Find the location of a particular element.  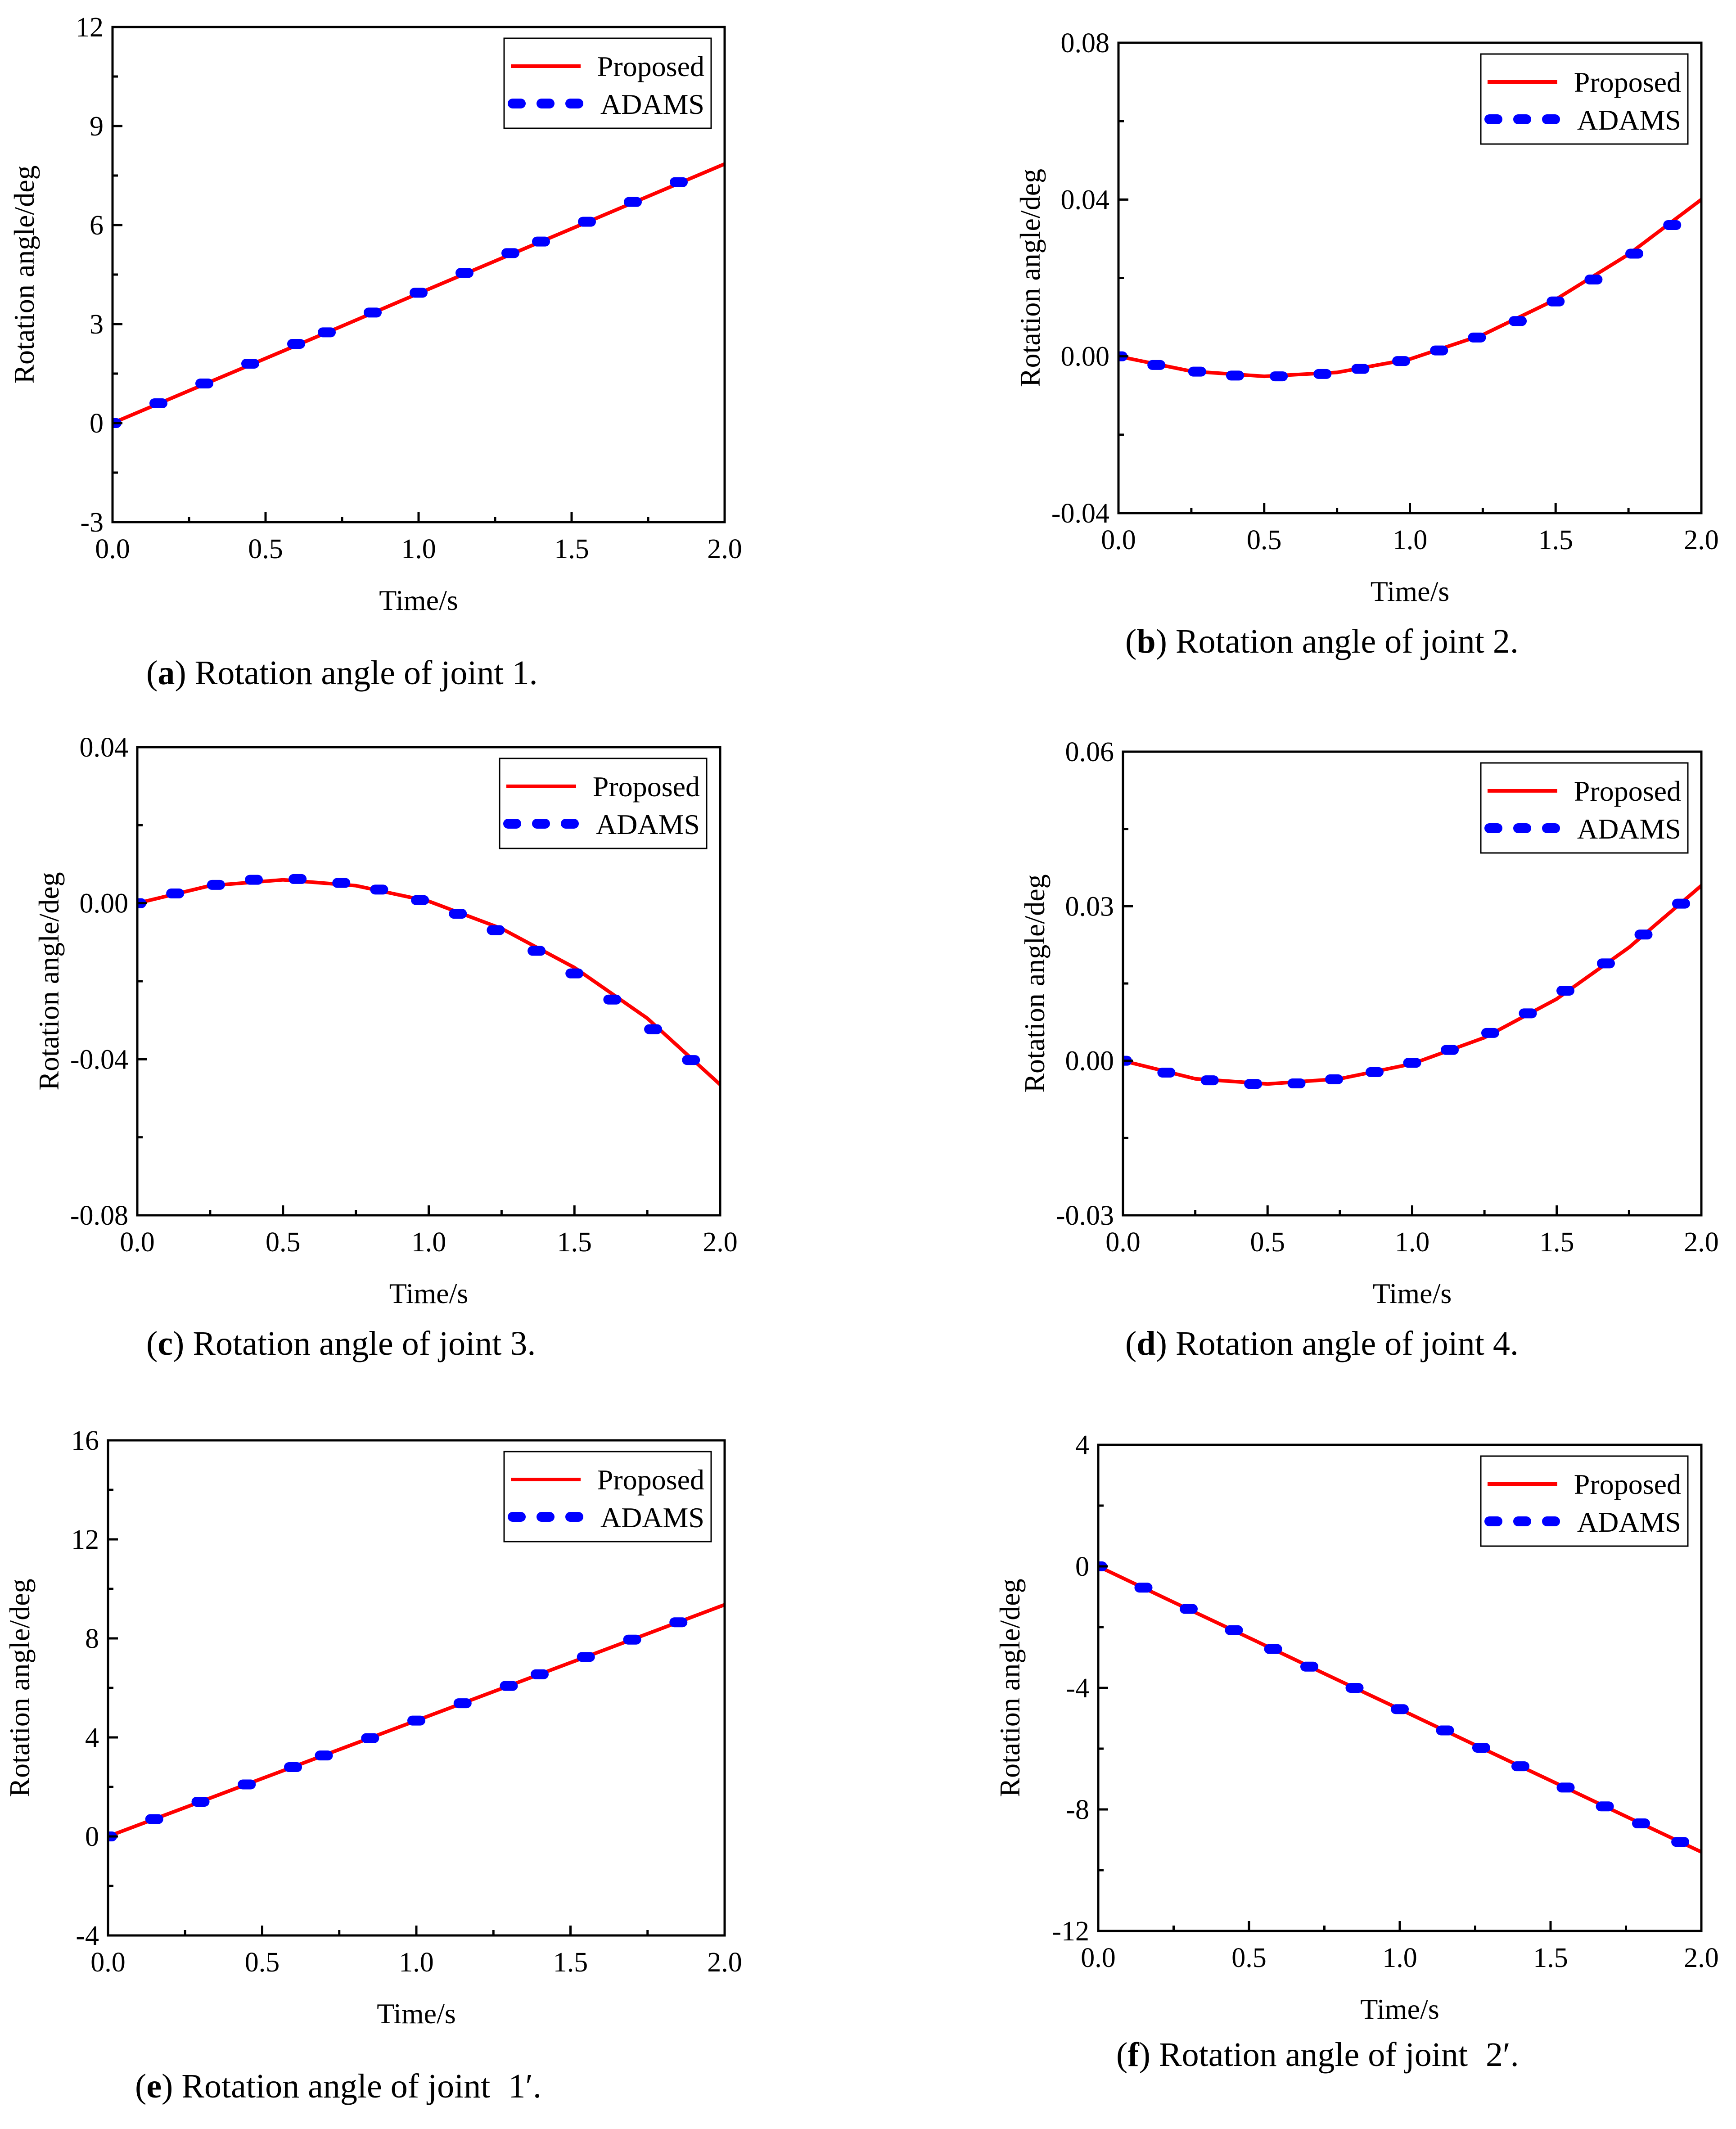

y-tick-label: -0.03 is located at coordinates (1085, 1215).